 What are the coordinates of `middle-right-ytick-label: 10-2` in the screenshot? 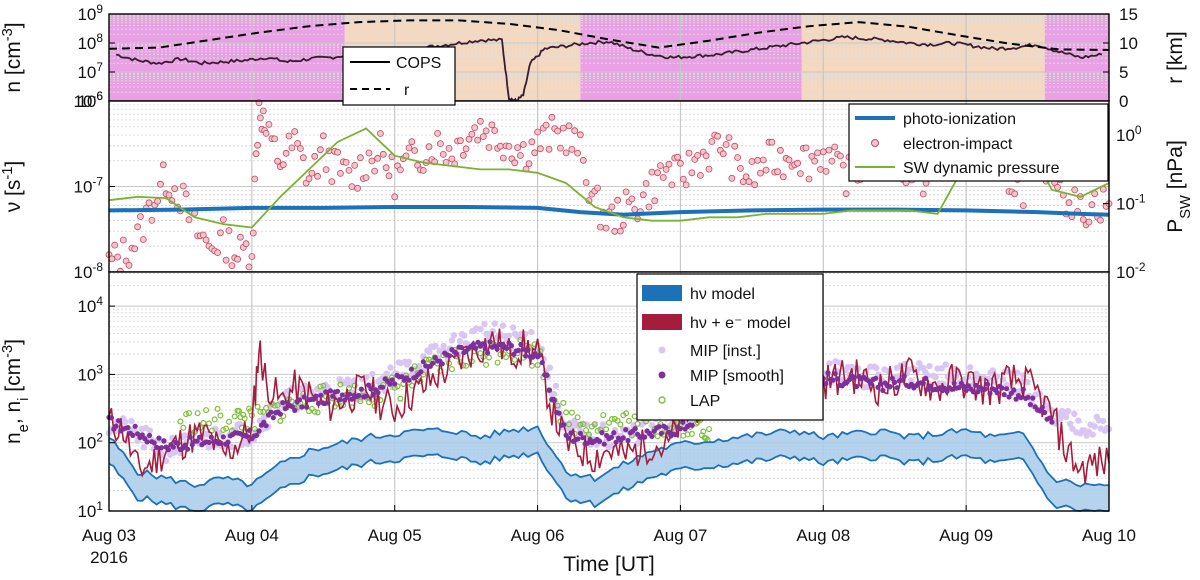 It's located at (1131, 271).